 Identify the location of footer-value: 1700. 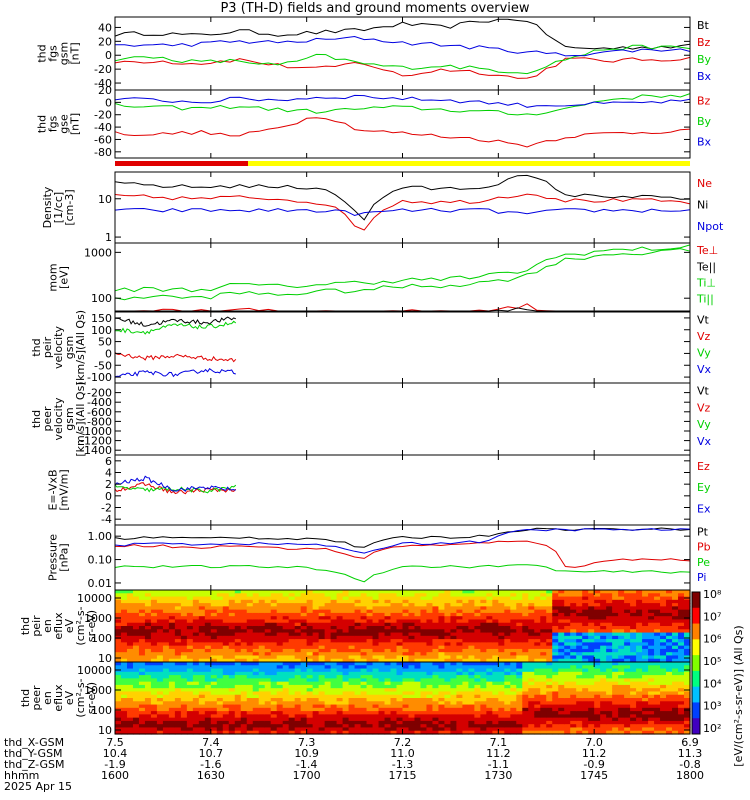
(307, 775).